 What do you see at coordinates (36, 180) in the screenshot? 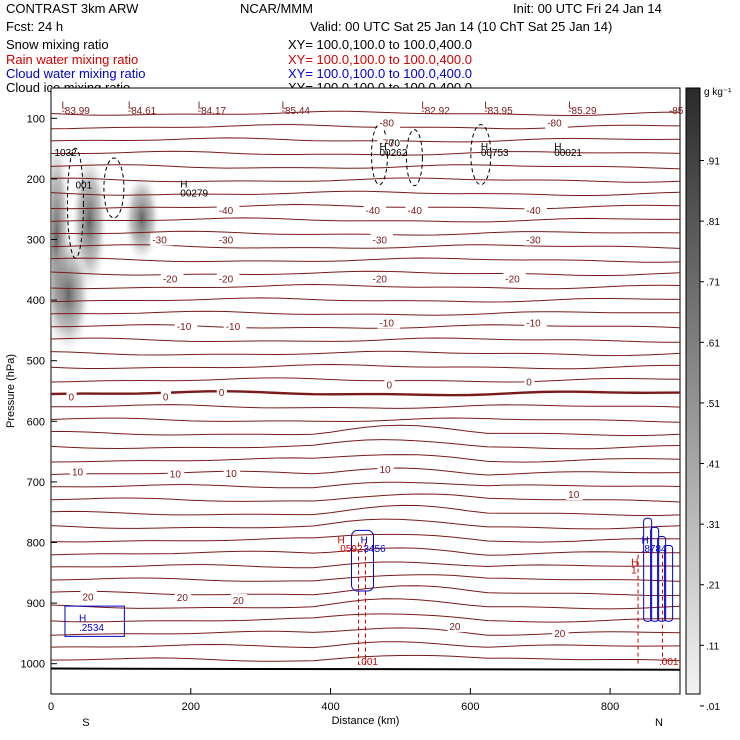
I see `y-tick-label: 200` at bounding box center [36, 180].